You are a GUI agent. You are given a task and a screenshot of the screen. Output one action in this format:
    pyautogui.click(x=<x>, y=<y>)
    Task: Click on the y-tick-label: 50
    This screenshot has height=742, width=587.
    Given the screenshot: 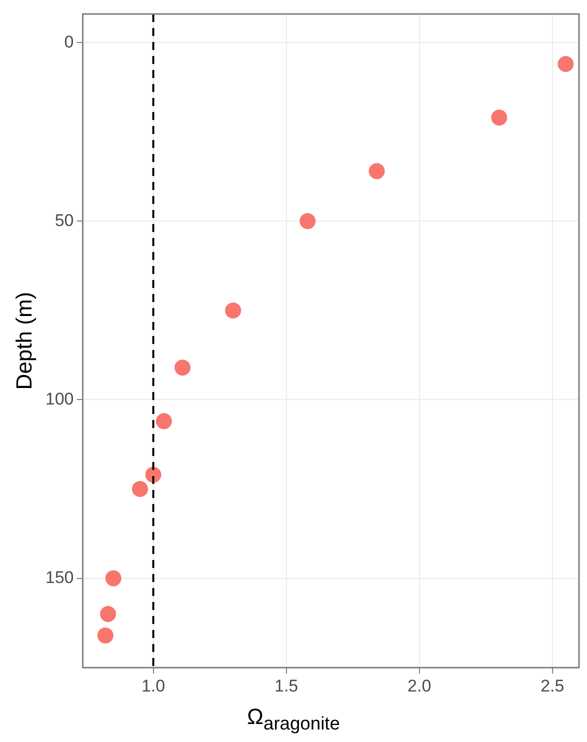 What is the action you would take?
    pyautogui.click(x=64, y=220)
    